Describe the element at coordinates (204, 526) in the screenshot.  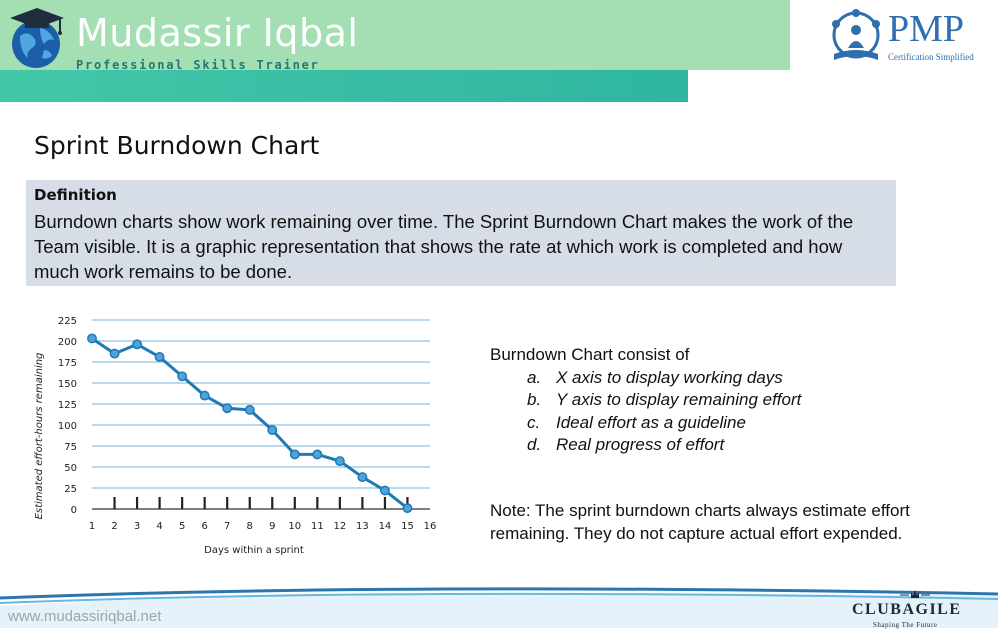
I see `x-tick-label: 6` at that location.